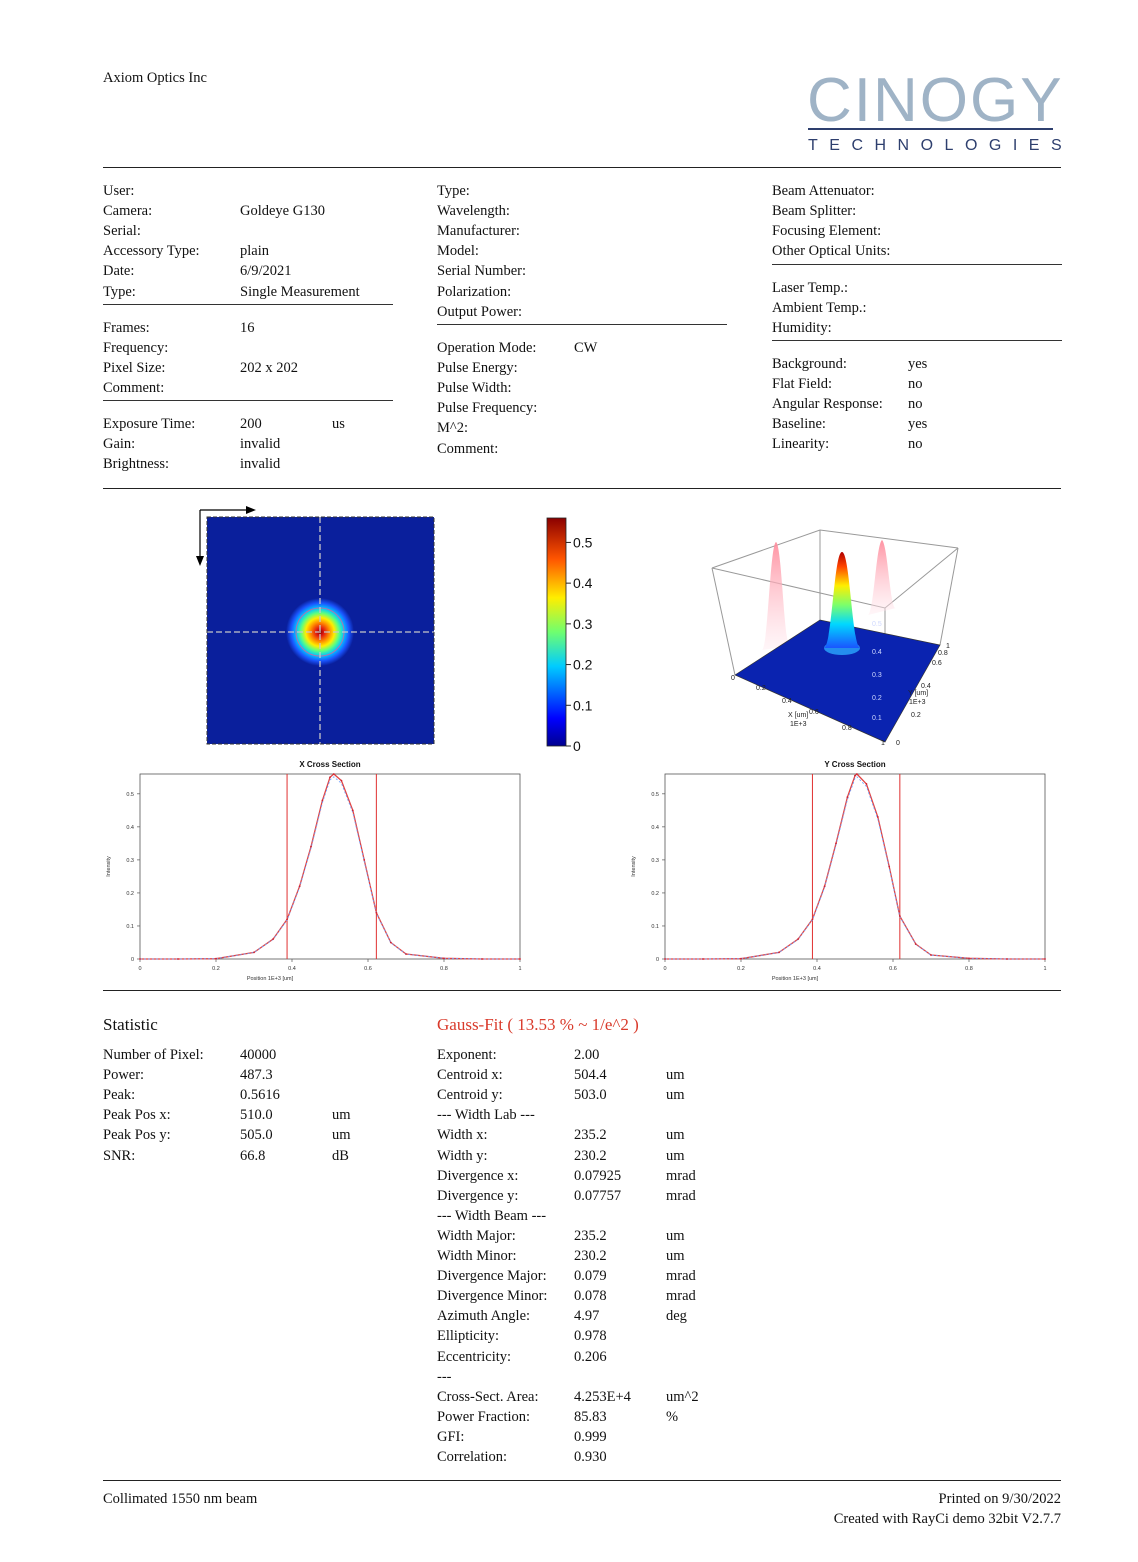  I want to click on colorbar-tick-label: 0.1, so click(583, 705).